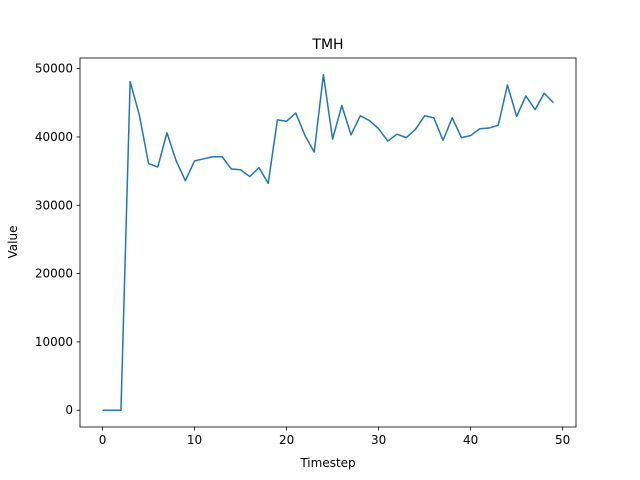  Describe the element at coordinates (562, 440) in the screenshot. I see `x-tick-label: 50` at that location.